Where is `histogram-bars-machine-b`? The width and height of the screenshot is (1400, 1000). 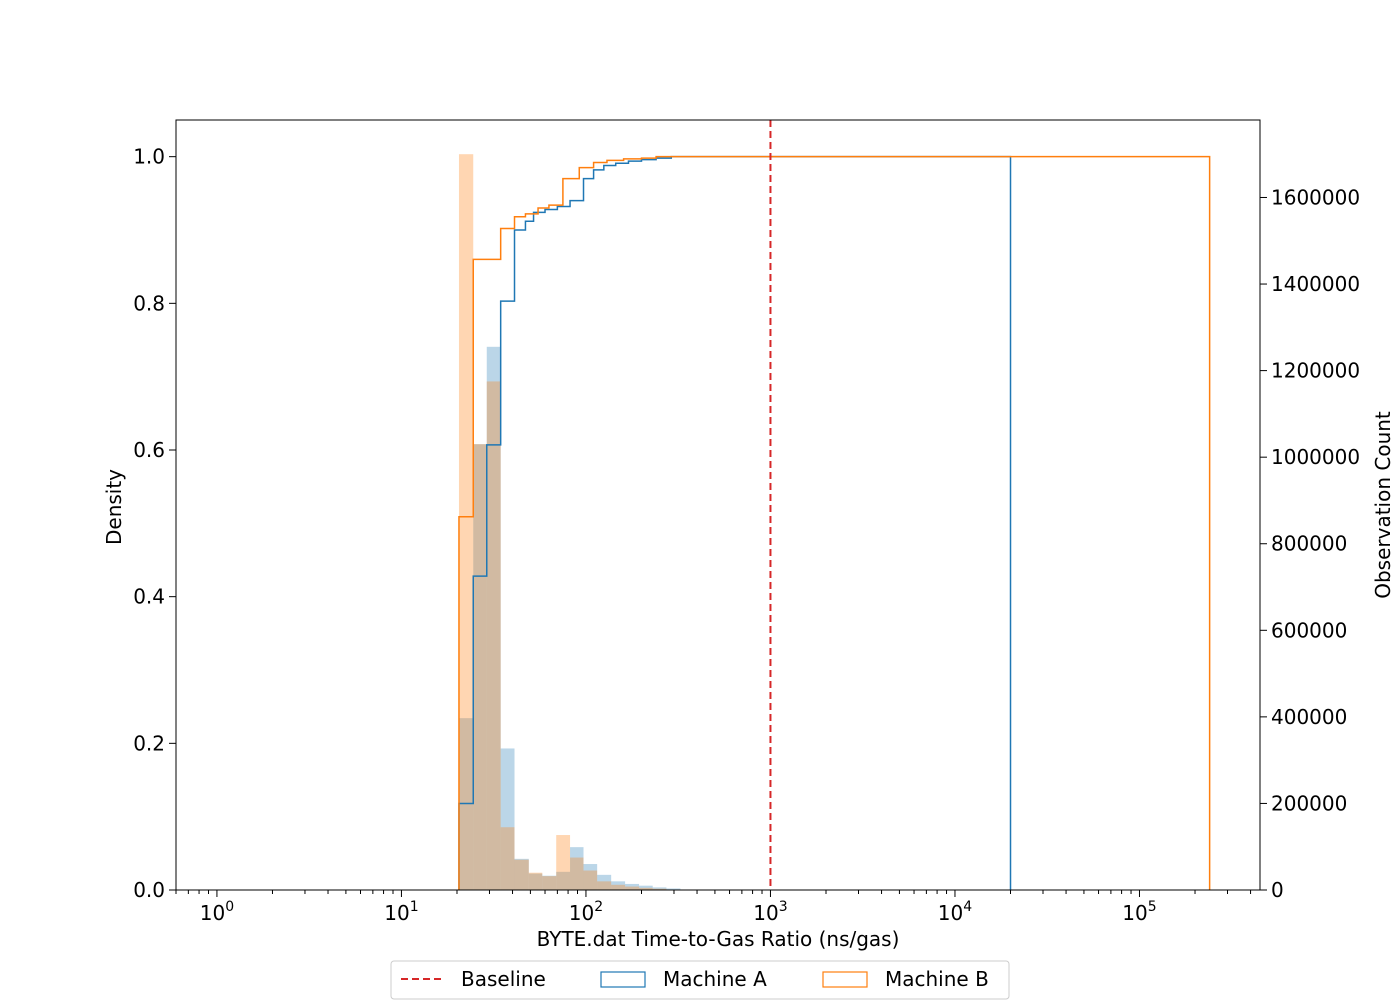
histogram-bars-machine-b is located at coordinates (562, 522).